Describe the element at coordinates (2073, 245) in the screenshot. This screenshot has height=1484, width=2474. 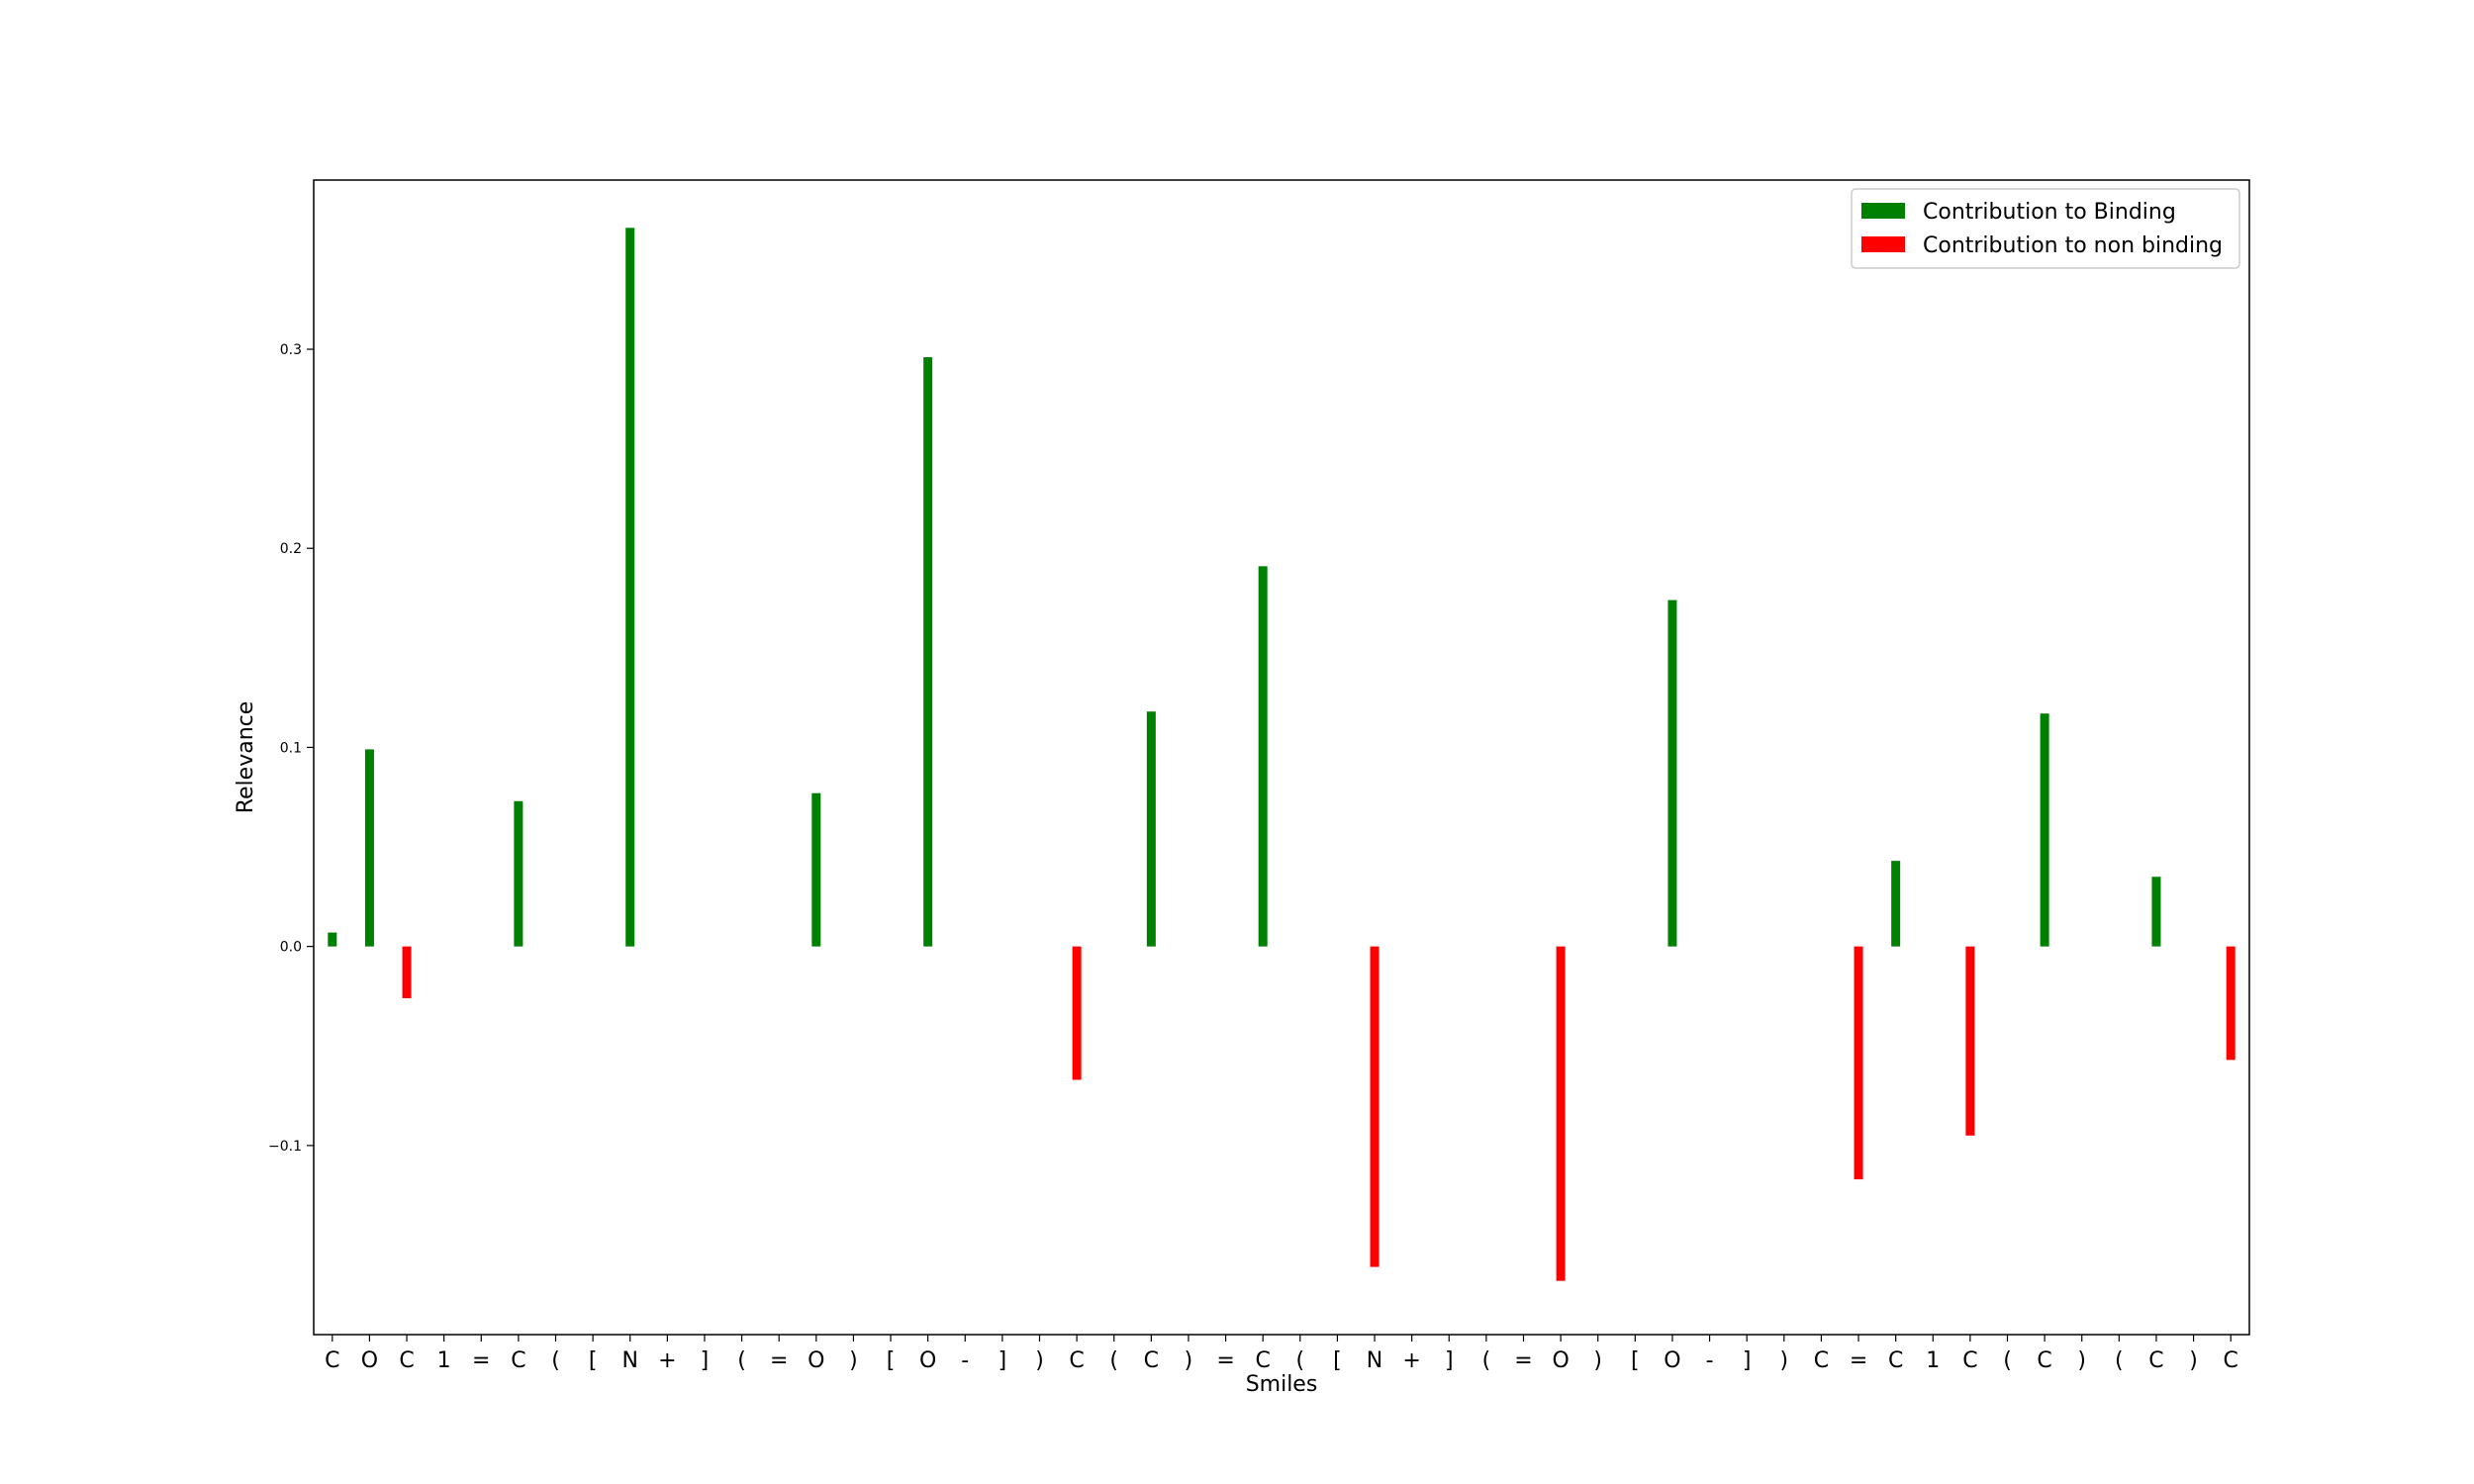
I see `legend-label-non-binding: Contribution to non binding` at that location.